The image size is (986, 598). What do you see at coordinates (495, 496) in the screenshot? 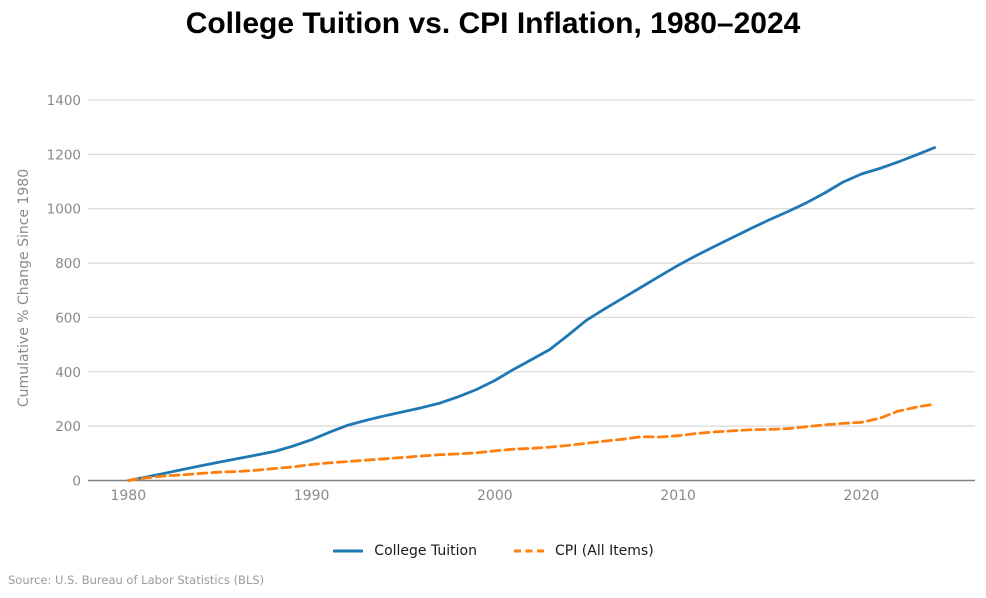
I see `x-tick-label: 2000` at bounding box center [495, 496].